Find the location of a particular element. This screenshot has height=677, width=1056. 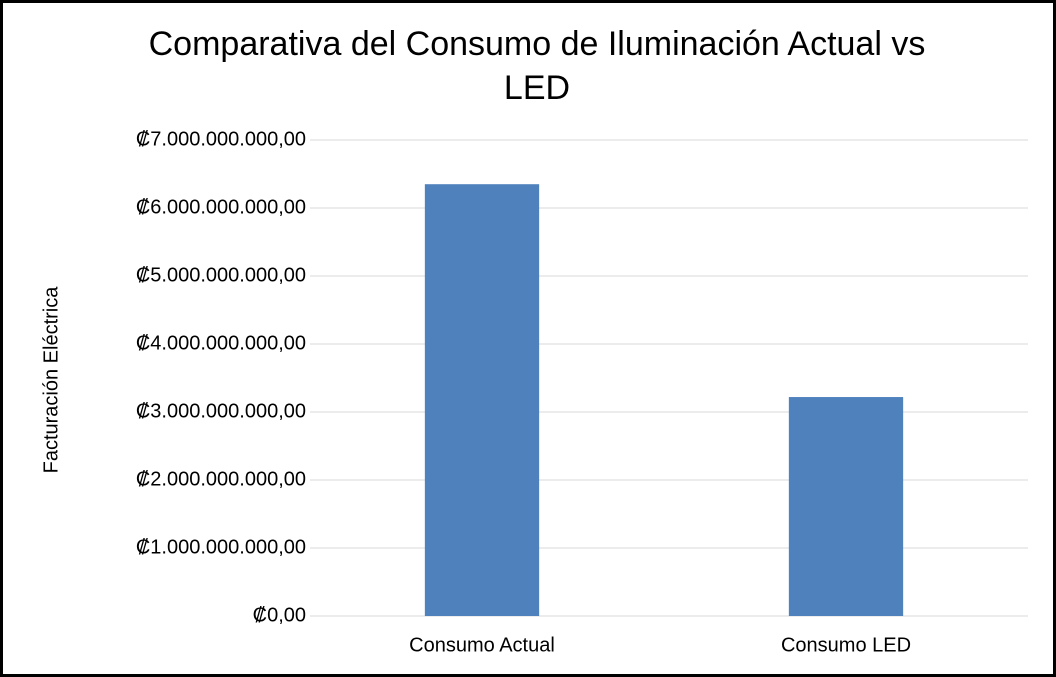

y-tick-label: ₡1.000.000.000,00 is located at coordinates (221, 547).